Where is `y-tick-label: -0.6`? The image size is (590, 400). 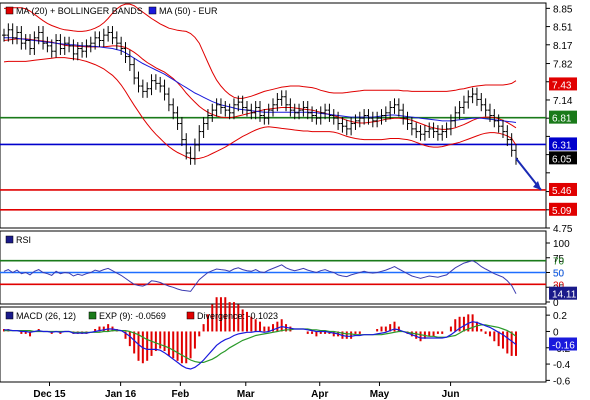
y-tick-label: -0.6 is located at coordinates (562, 381).